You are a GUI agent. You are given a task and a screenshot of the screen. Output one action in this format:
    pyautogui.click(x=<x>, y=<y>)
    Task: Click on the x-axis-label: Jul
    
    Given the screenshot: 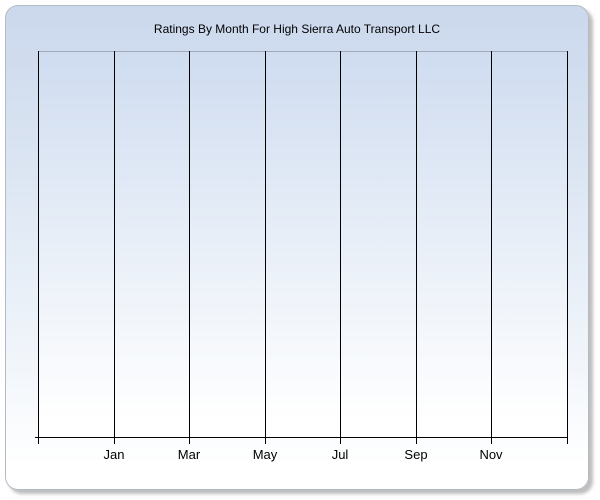 What is the action you would take?
    pyautogui.click(x=340, y=454)
    